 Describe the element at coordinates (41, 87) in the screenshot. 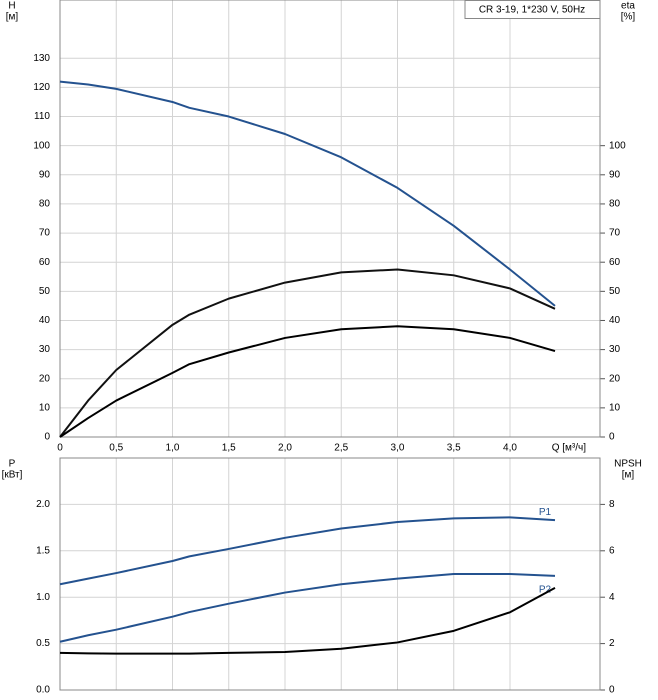

I see `y-tick-label: 120` at that location.